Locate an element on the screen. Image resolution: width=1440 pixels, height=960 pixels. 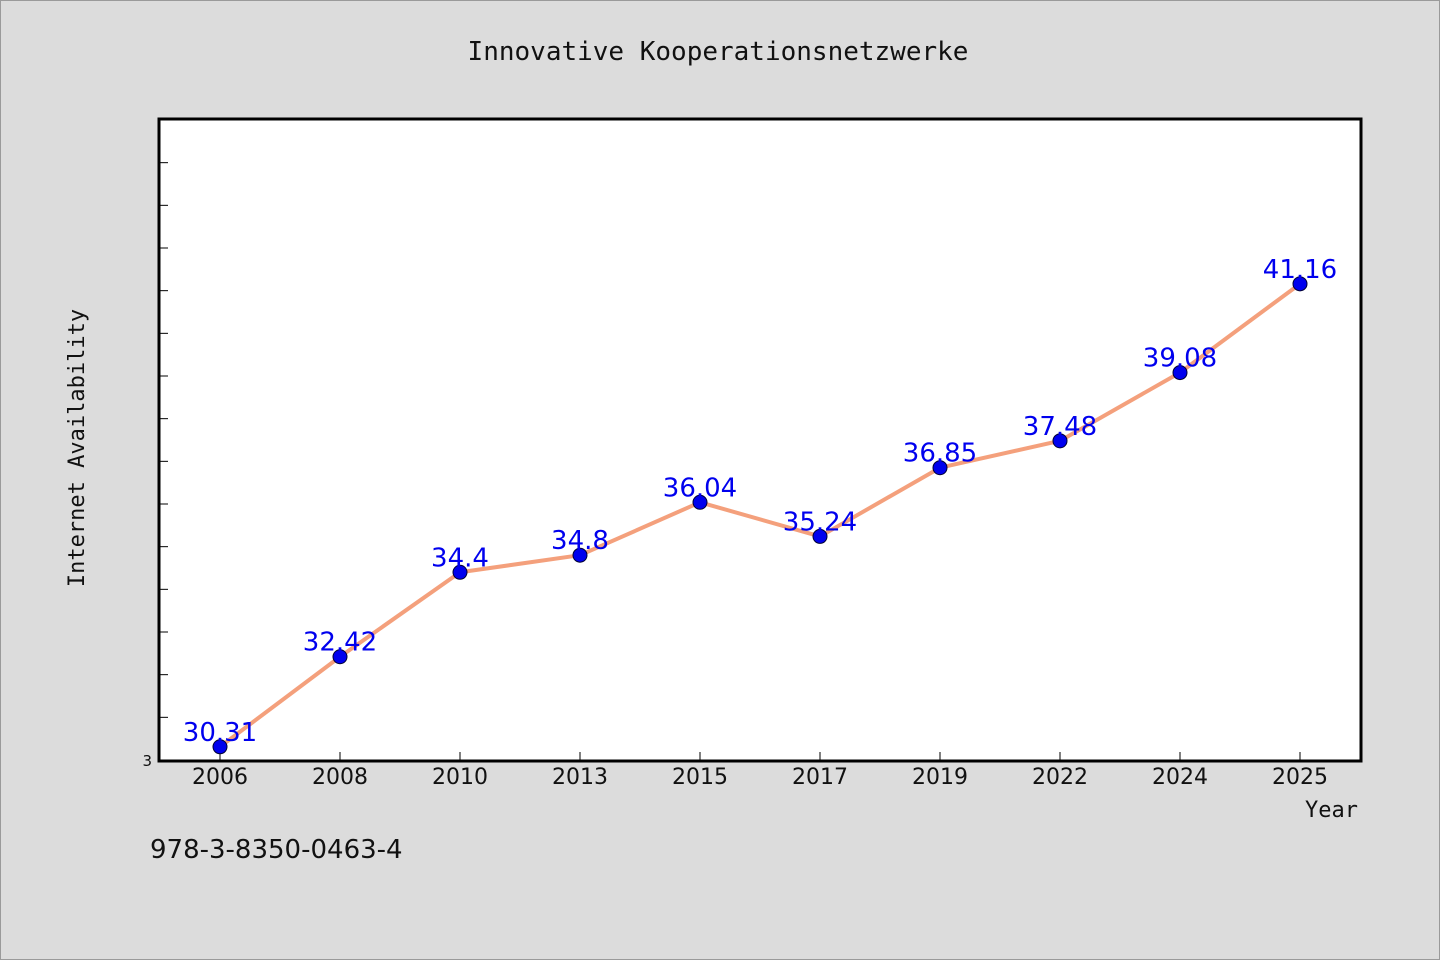
isbn-text: 978-3-8350-0463-4 is located at coordinates (276, 850).